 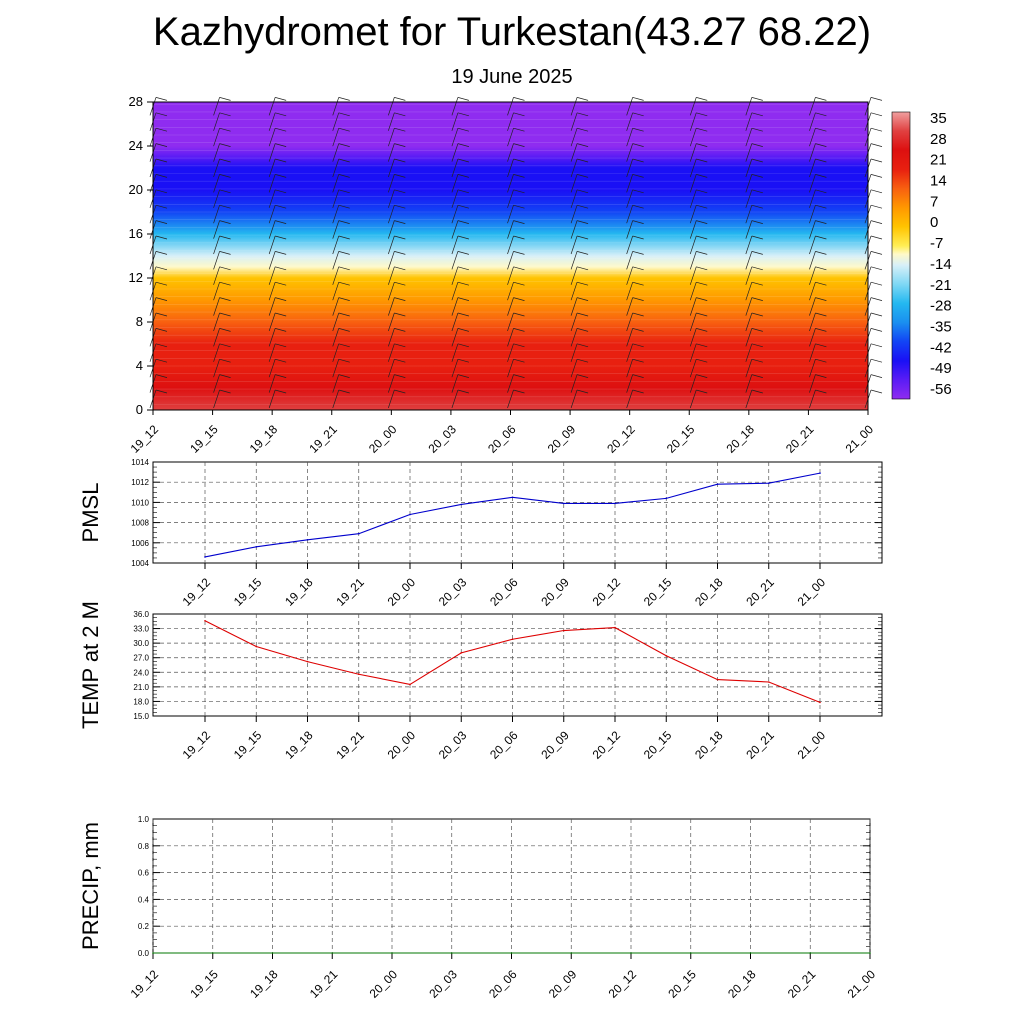 I want to click on x-tick-label: 20_03, so click(x=453, y=592).